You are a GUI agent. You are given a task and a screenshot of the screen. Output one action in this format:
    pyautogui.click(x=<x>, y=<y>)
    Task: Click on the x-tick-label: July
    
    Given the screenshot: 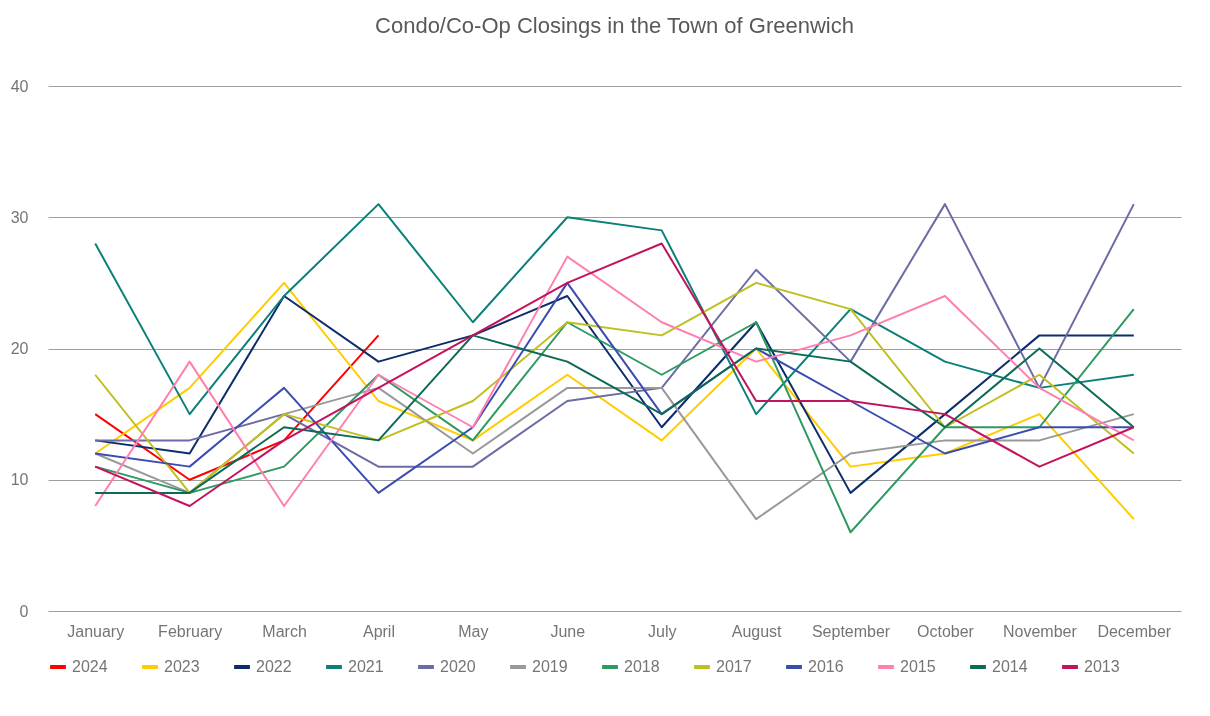 What is the action you would take?
    pyautogui.click(x=662, y=631)
    